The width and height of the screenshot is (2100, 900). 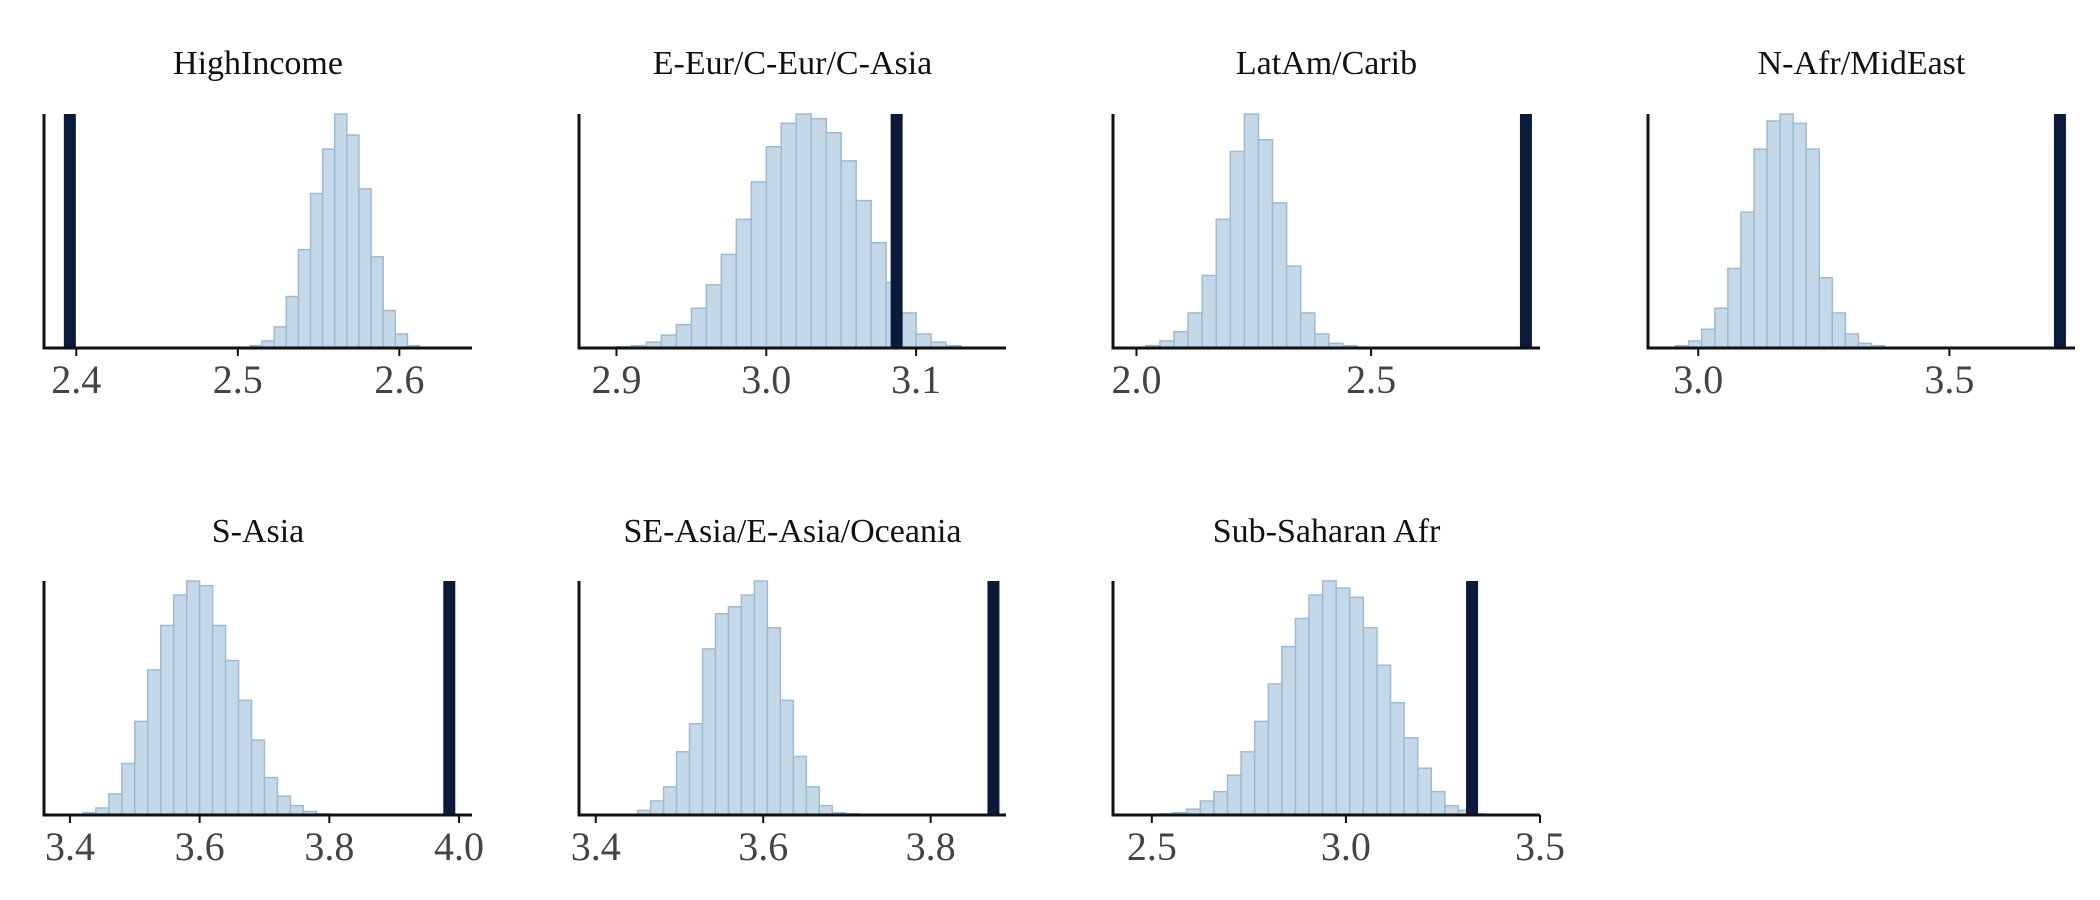 I want to click on panel-title: HighIncome, so click(x=258, y=63).